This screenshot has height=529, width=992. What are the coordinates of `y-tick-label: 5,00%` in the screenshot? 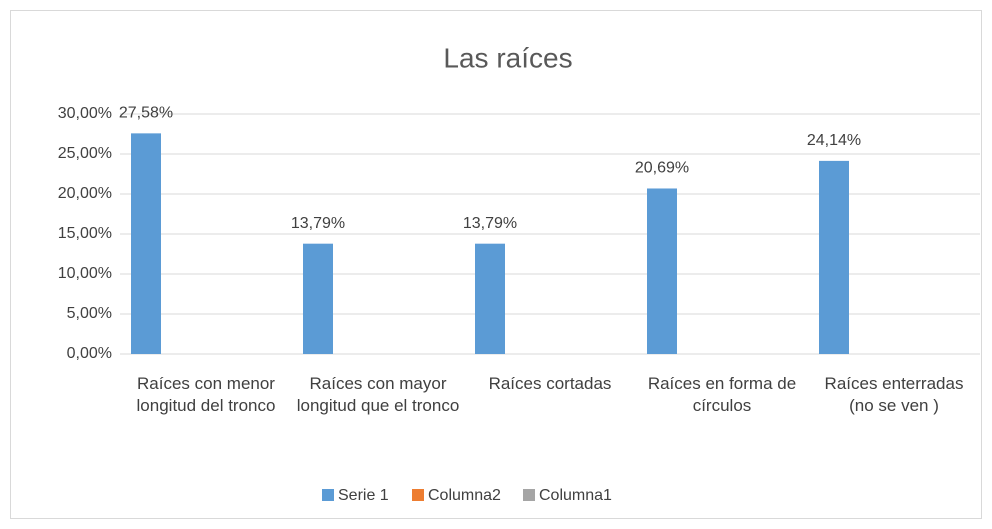 It's located at (89, 313).